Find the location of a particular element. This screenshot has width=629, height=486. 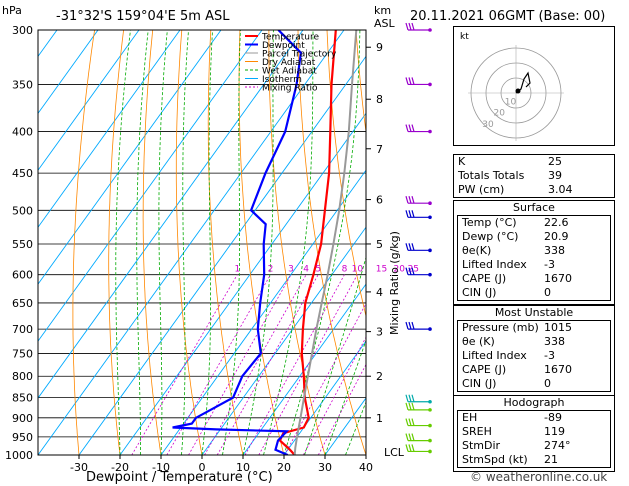

surface-cape-value: 1670 is located at coordinates (558, 278).